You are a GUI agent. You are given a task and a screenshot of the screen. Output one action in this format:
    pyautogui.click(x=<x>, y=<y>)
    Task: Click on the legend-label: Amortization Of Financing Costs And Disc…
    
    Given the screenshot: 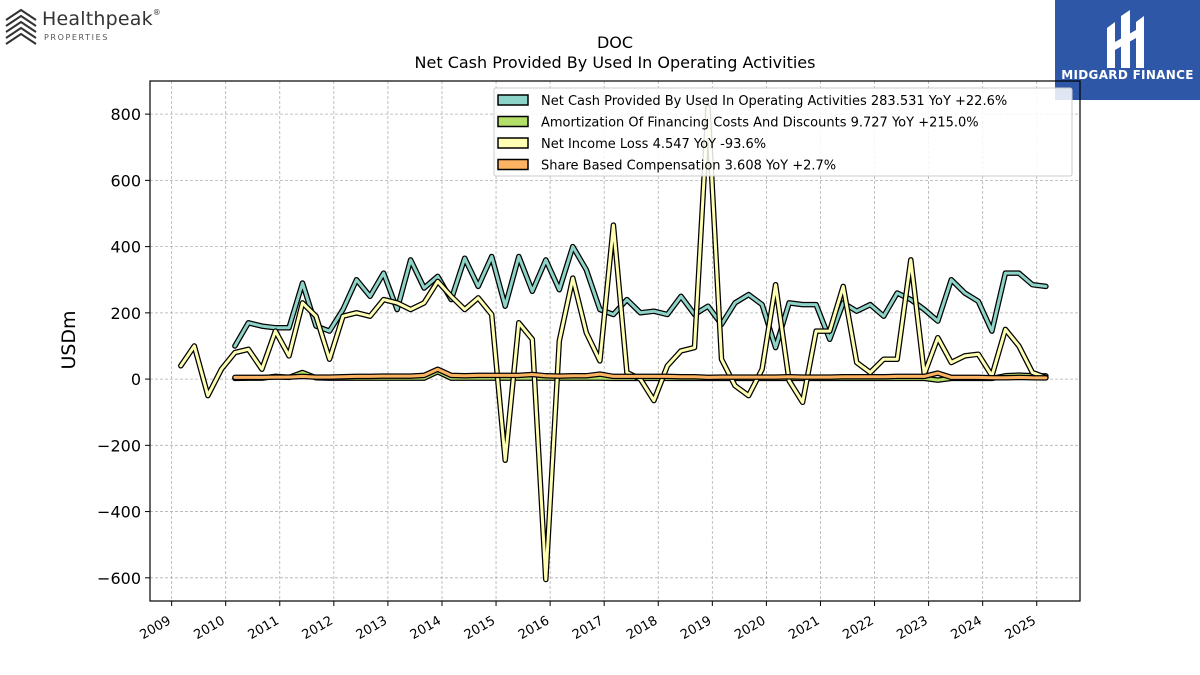 What is the action you would take?
    pyautogui.click(x=760, y=123)
    